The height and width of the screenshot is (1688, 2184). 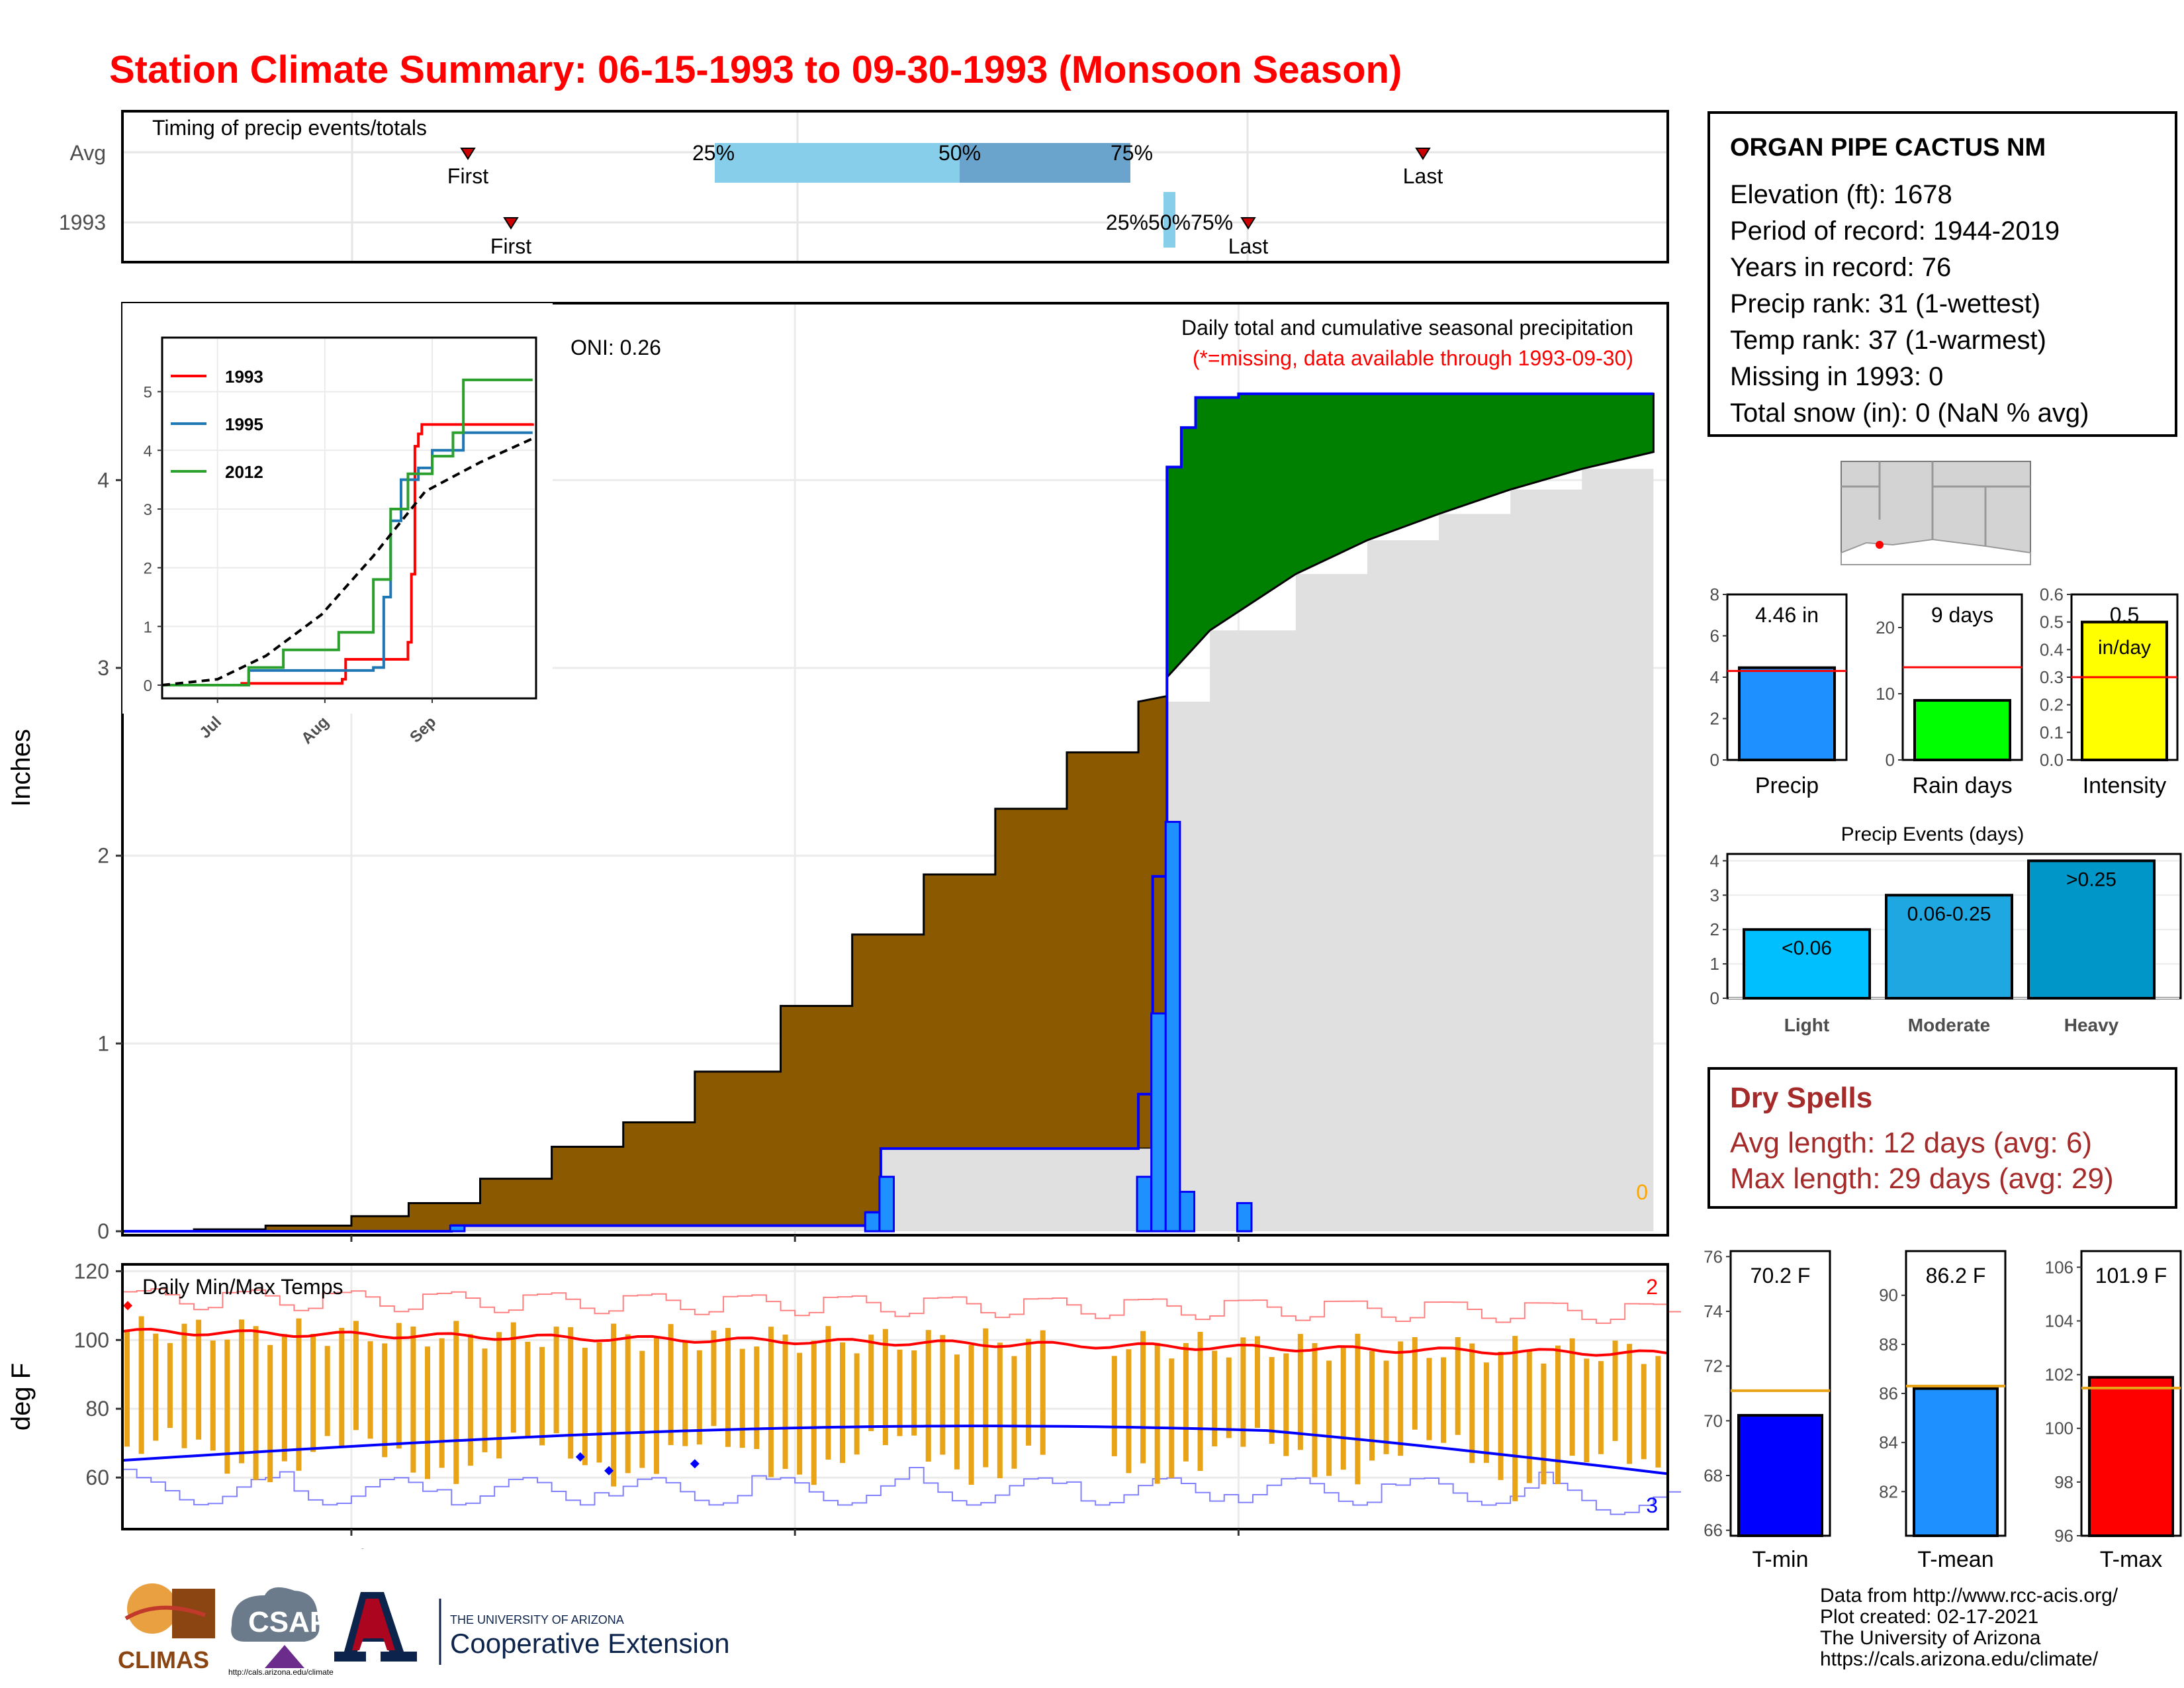 What do you see at coordinates (2052, 594) in the screenshot?
I see `mini-ytick-label: 0.6` at bounding box center [2052, 594].